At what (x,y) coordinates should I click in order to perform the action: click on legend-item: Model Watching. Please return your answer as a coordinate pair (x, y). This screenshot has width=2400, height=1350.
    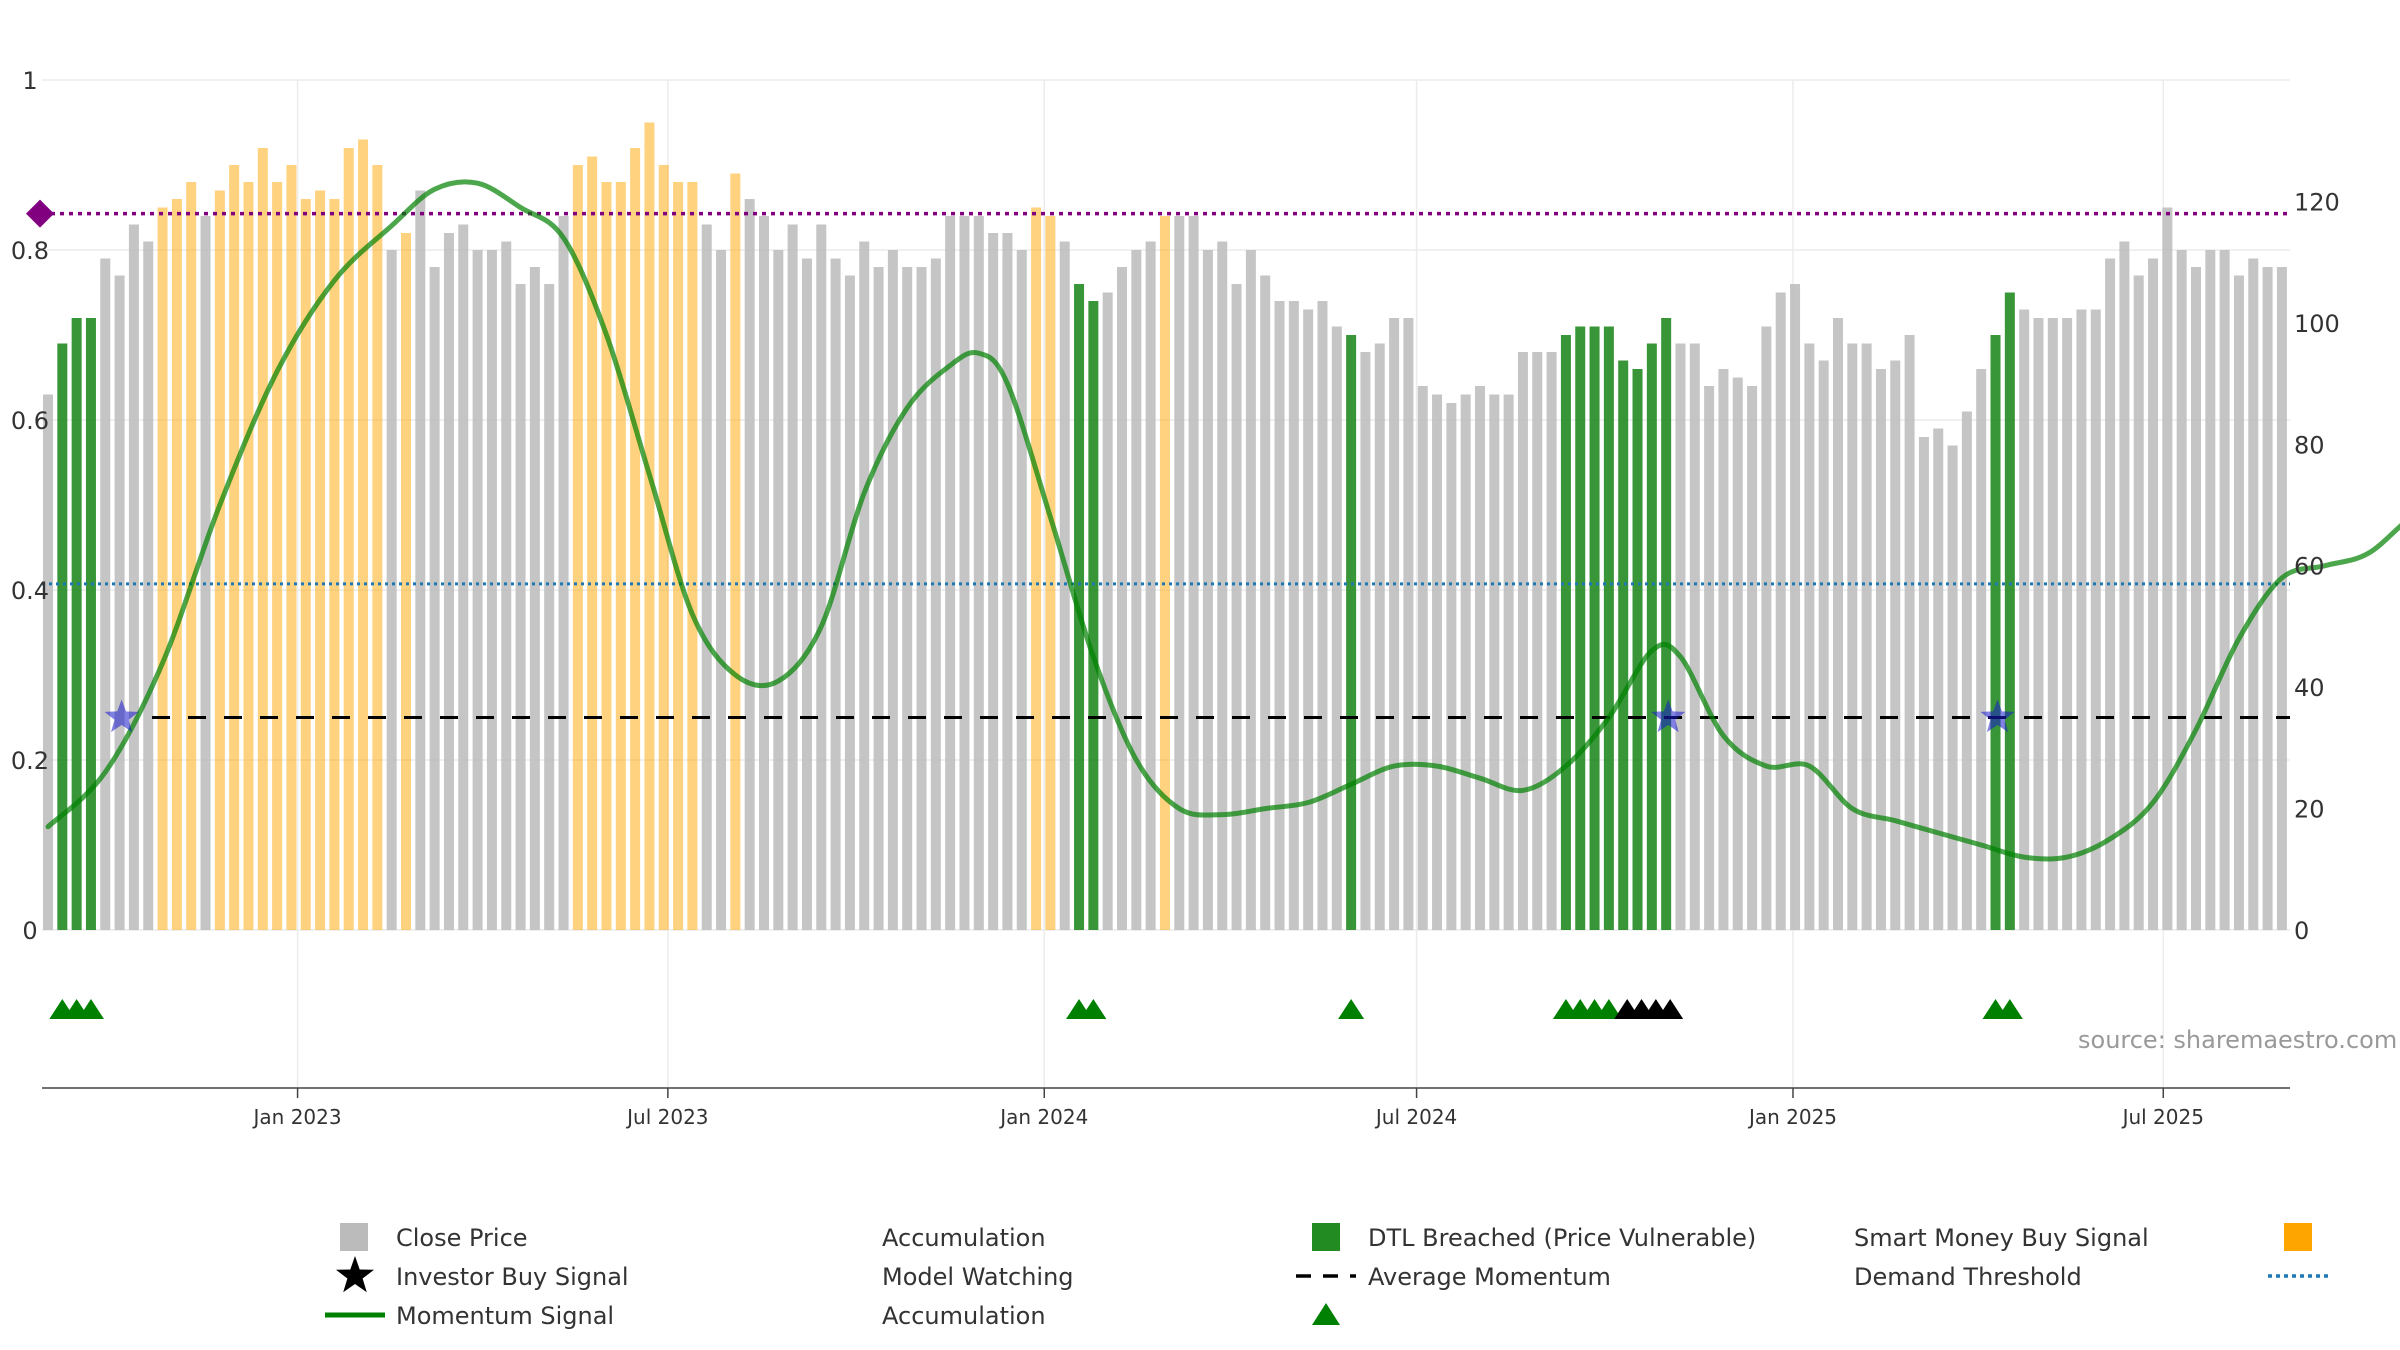
    Looking at the image, I should click on (1119, 1277).